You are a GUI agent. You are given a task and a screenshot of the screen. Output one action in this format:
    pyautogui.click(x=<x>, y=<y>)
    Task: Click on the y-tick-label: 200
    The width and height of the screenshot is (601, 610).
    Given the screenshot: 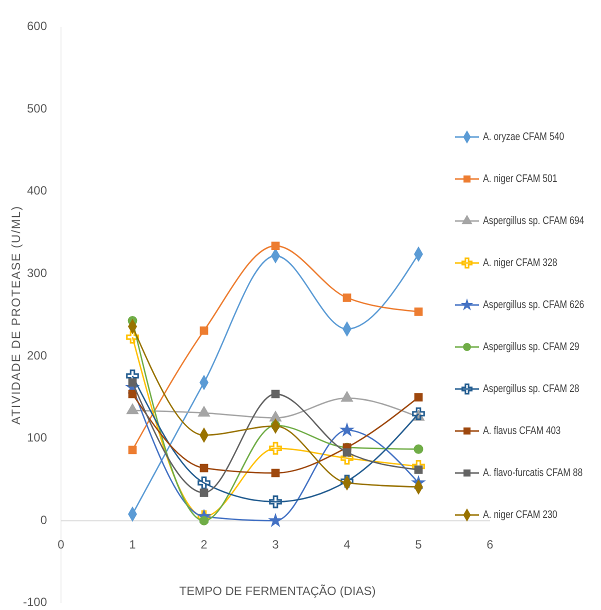 What is the action you would take?
    pyautogui.click(x=37, y=355)
    